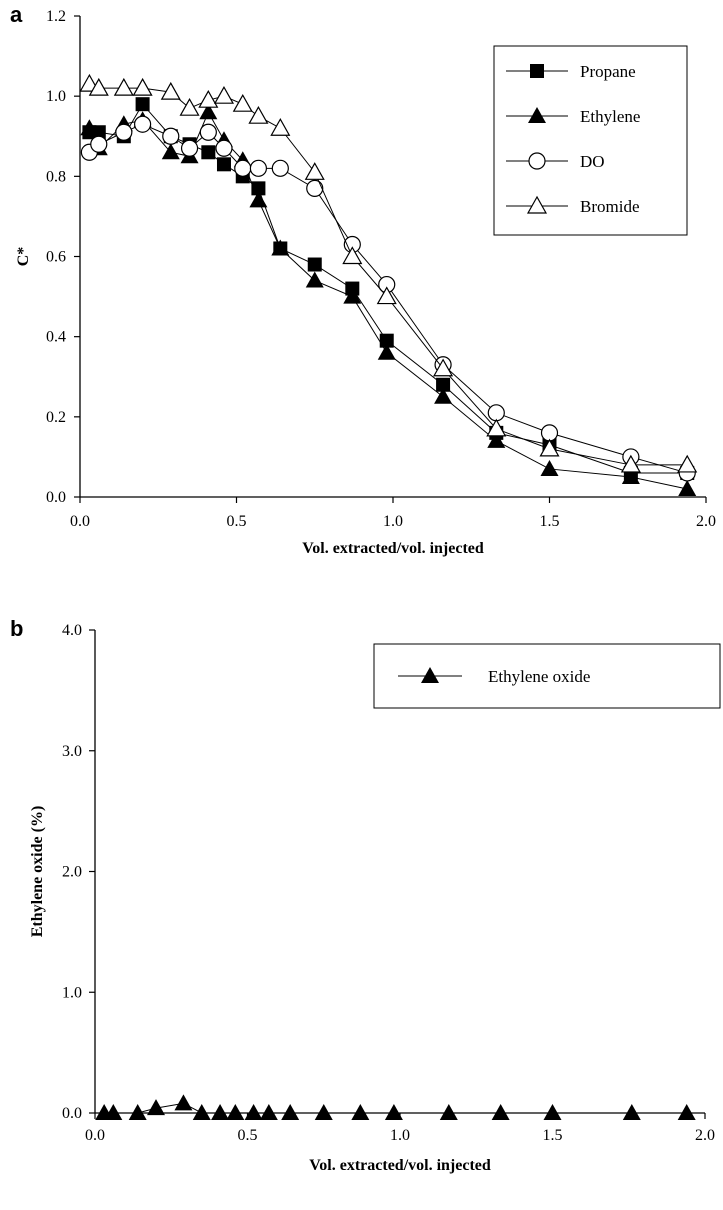 This screenshot has width=723, height=1210. Describe the element at coordinates (610, 116) in the screenshot. I see `legend-entry: Ethylene` at that location.